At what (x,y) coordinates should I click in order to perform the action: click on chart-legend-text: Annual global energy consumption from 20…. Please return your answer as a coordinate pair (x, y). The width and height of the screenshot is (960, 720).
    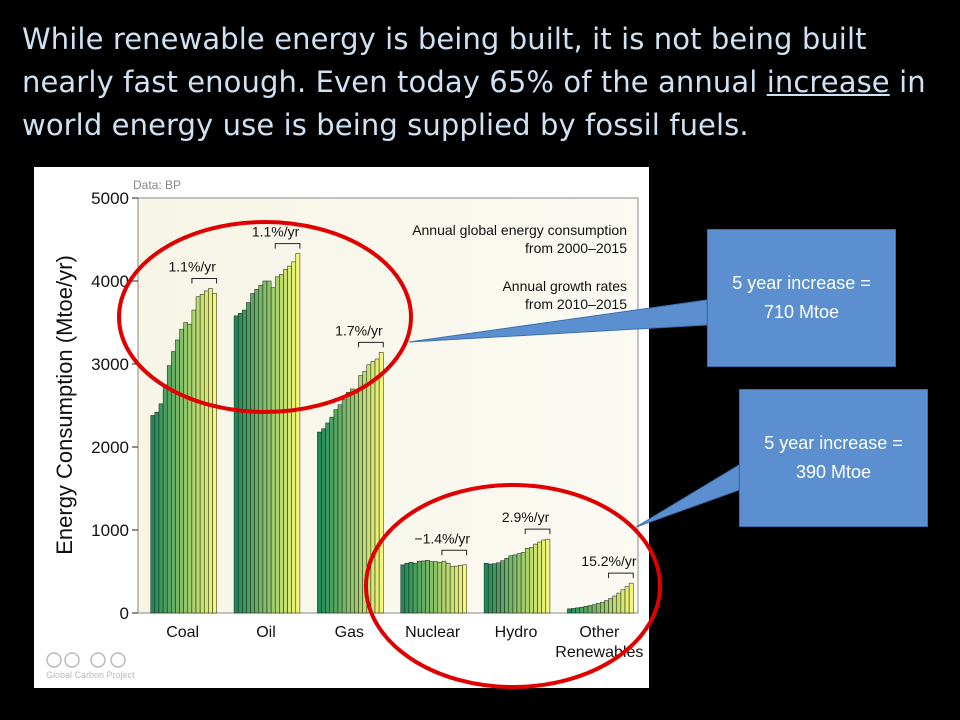
    Looking at the image, I should click on (519, 267).